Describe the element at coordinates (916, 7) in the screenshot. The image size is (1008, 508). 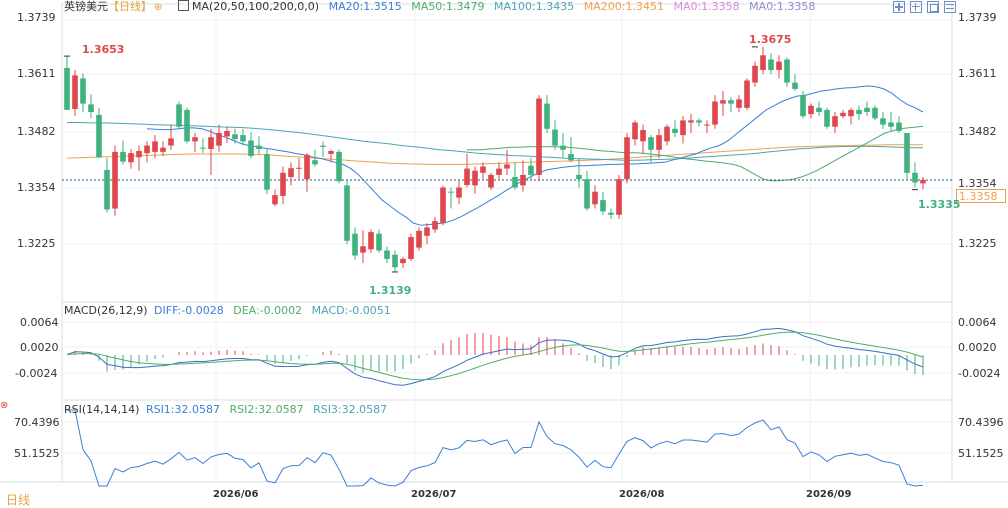
I see `crosshair-icon` at that location.